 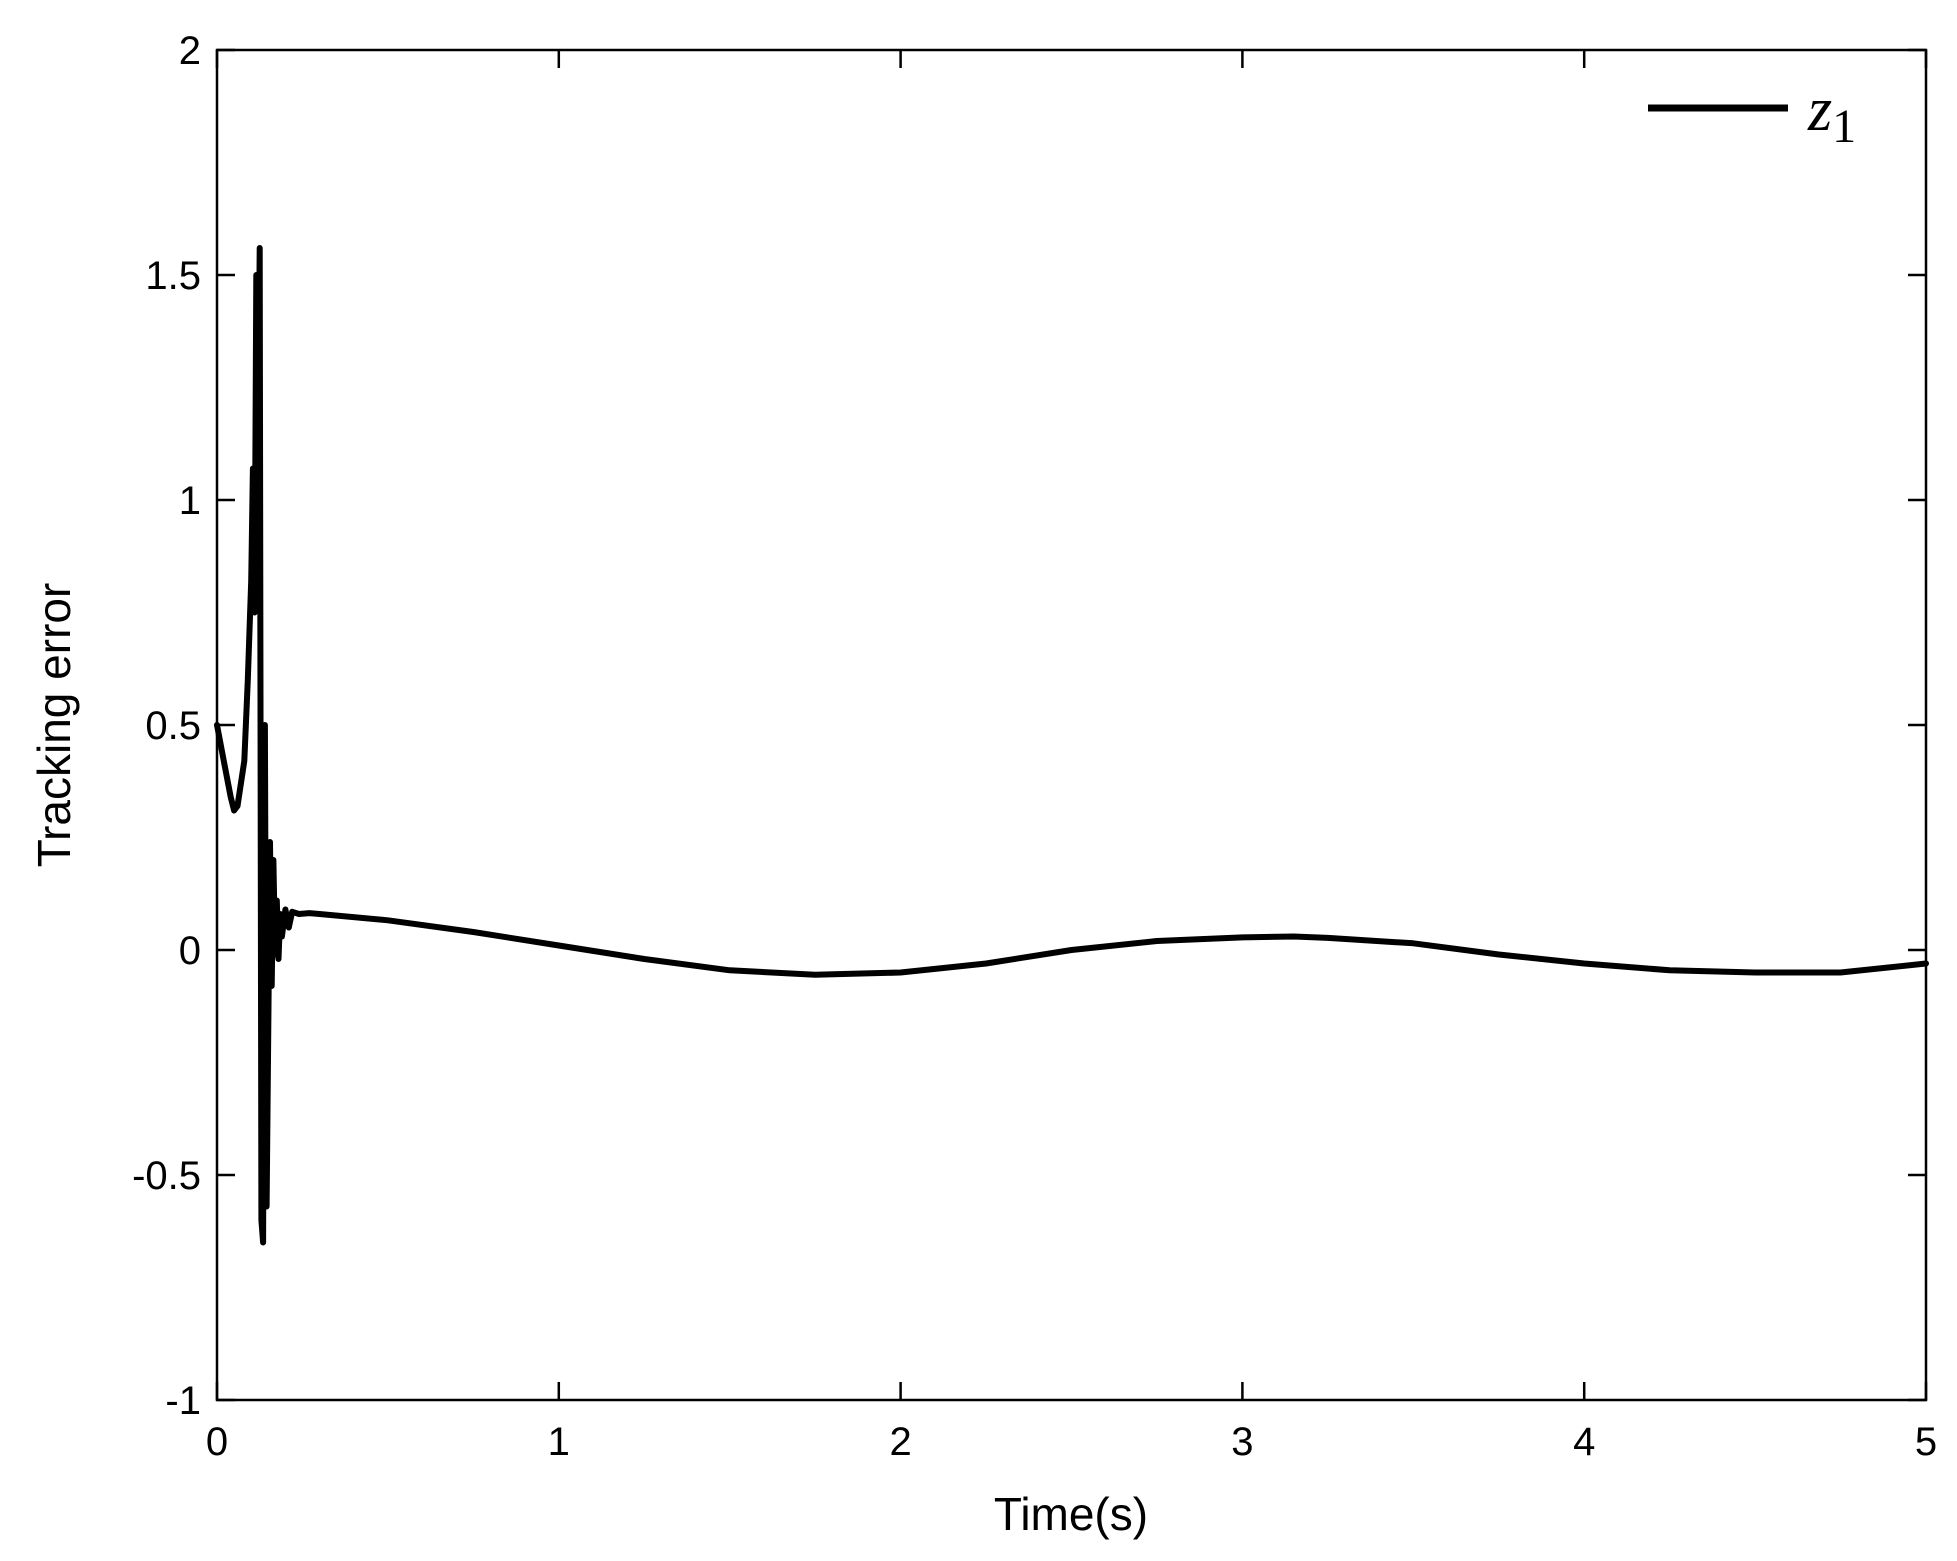 I want to click on y-tick-label: 0.5, so click(x=173, y=726).